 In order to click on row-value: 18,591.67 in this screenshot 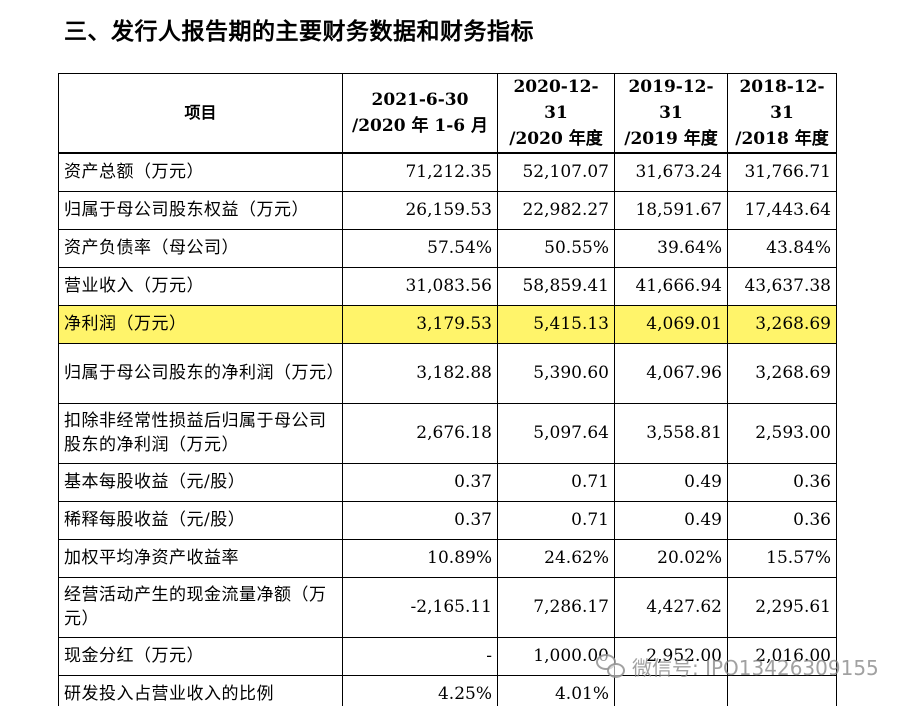, I will do `click(671, 210)`.